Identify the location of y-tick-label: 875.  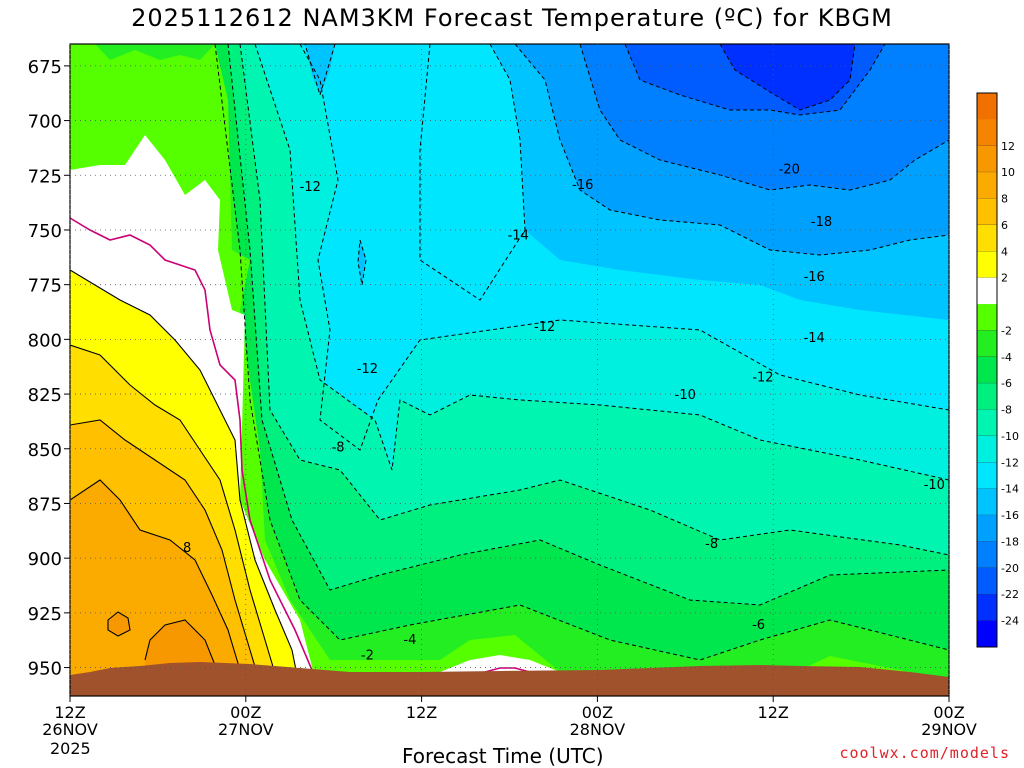
(45, 504).